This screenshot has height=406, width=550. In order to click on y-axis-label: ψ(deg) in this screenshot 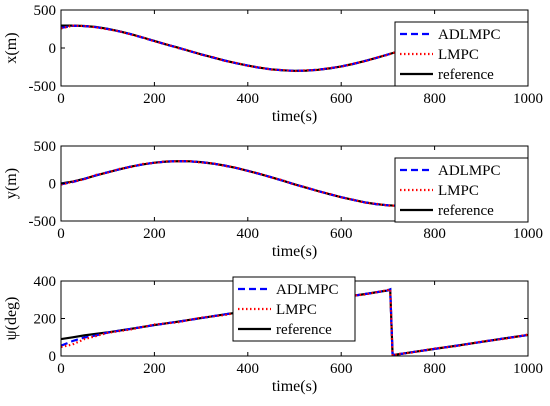, I will do `click(11, 319)`.